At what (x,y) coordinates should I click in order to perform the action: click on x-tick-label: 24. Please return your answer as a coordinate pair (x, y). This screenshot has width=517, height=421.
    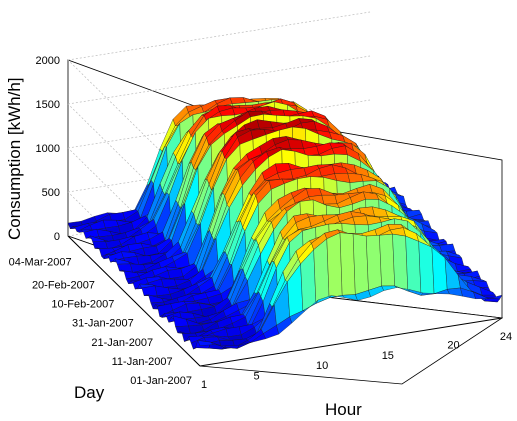
    Looking at the image, I should click on (506, 337).